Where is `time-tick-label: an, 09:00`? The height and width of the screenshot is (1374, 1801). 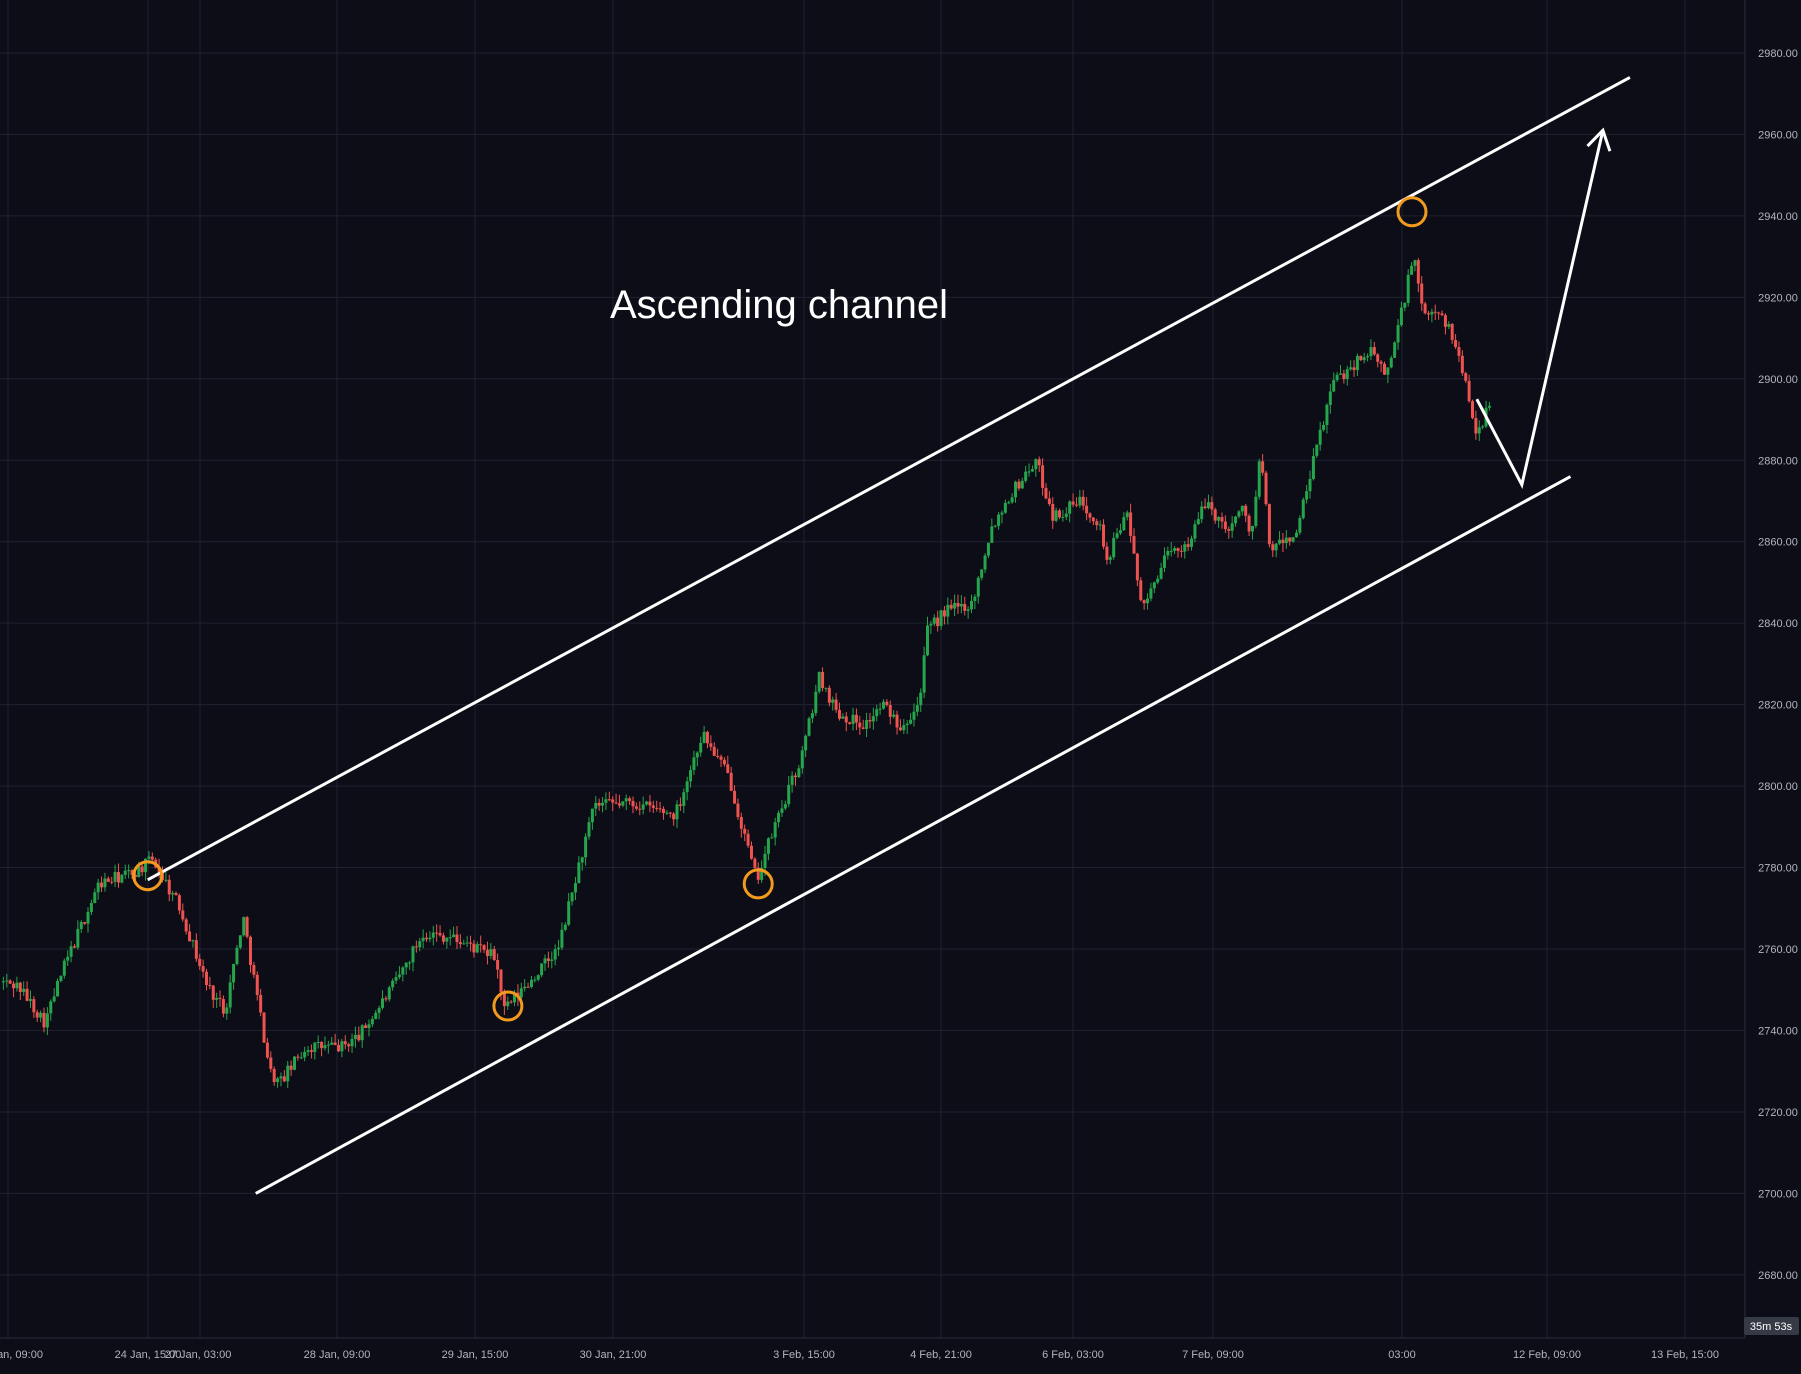 time-tick-label: an, 09:00 is located at coordinates (21, 1355).